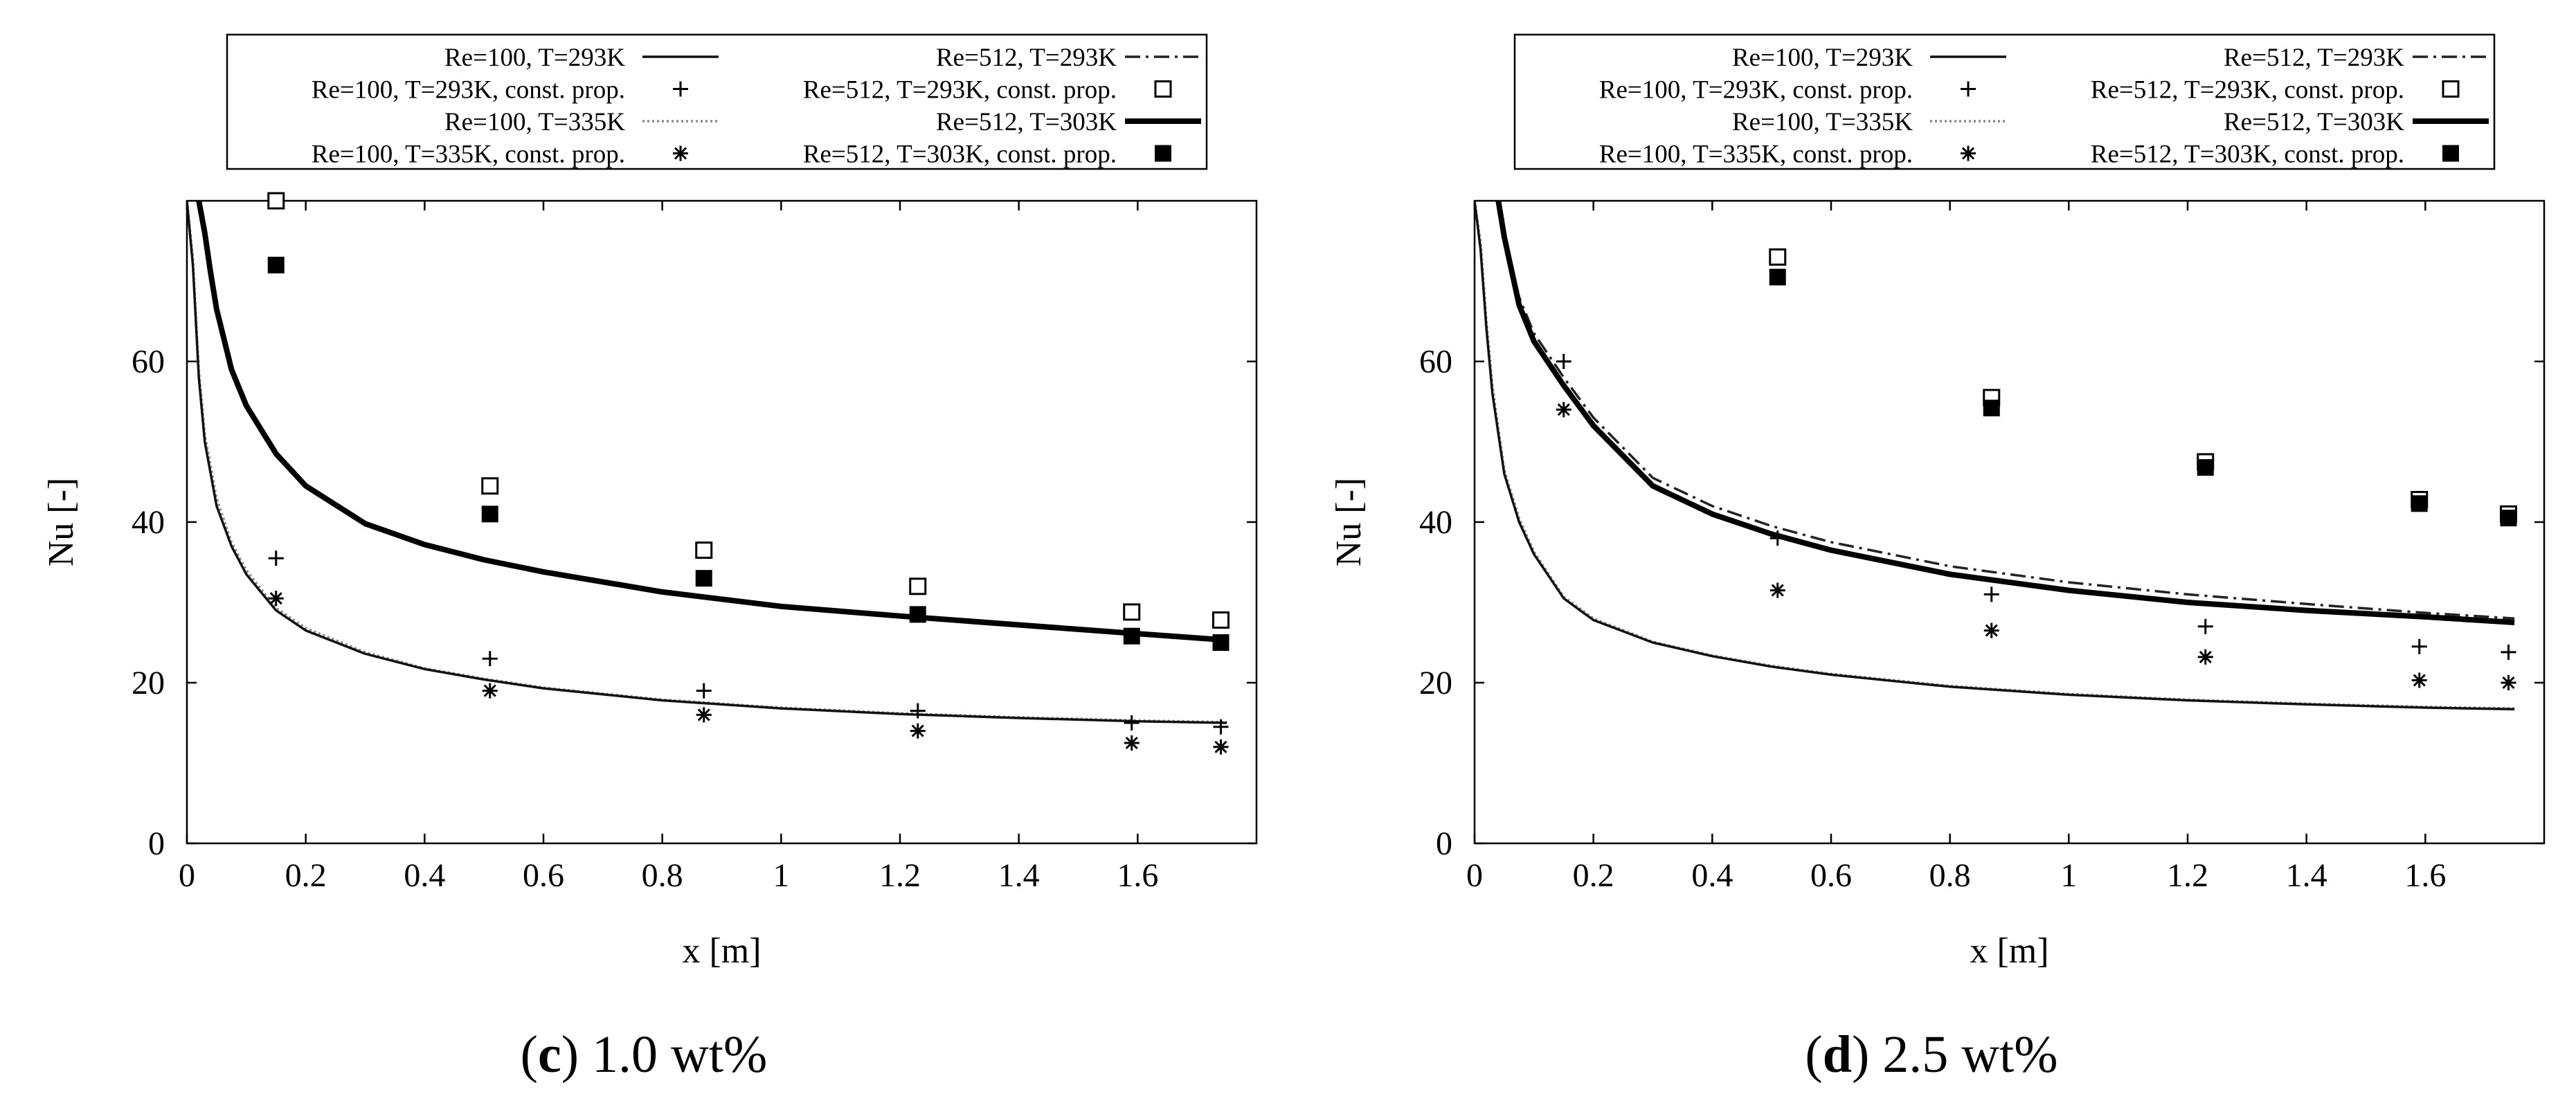 The width and height of the screenshot is (2576, 1103). What do you see at coordinates (1831, 875) in the screenshot?
I see `x-tick-label: 0.6` at bounding box center [1831, 875].